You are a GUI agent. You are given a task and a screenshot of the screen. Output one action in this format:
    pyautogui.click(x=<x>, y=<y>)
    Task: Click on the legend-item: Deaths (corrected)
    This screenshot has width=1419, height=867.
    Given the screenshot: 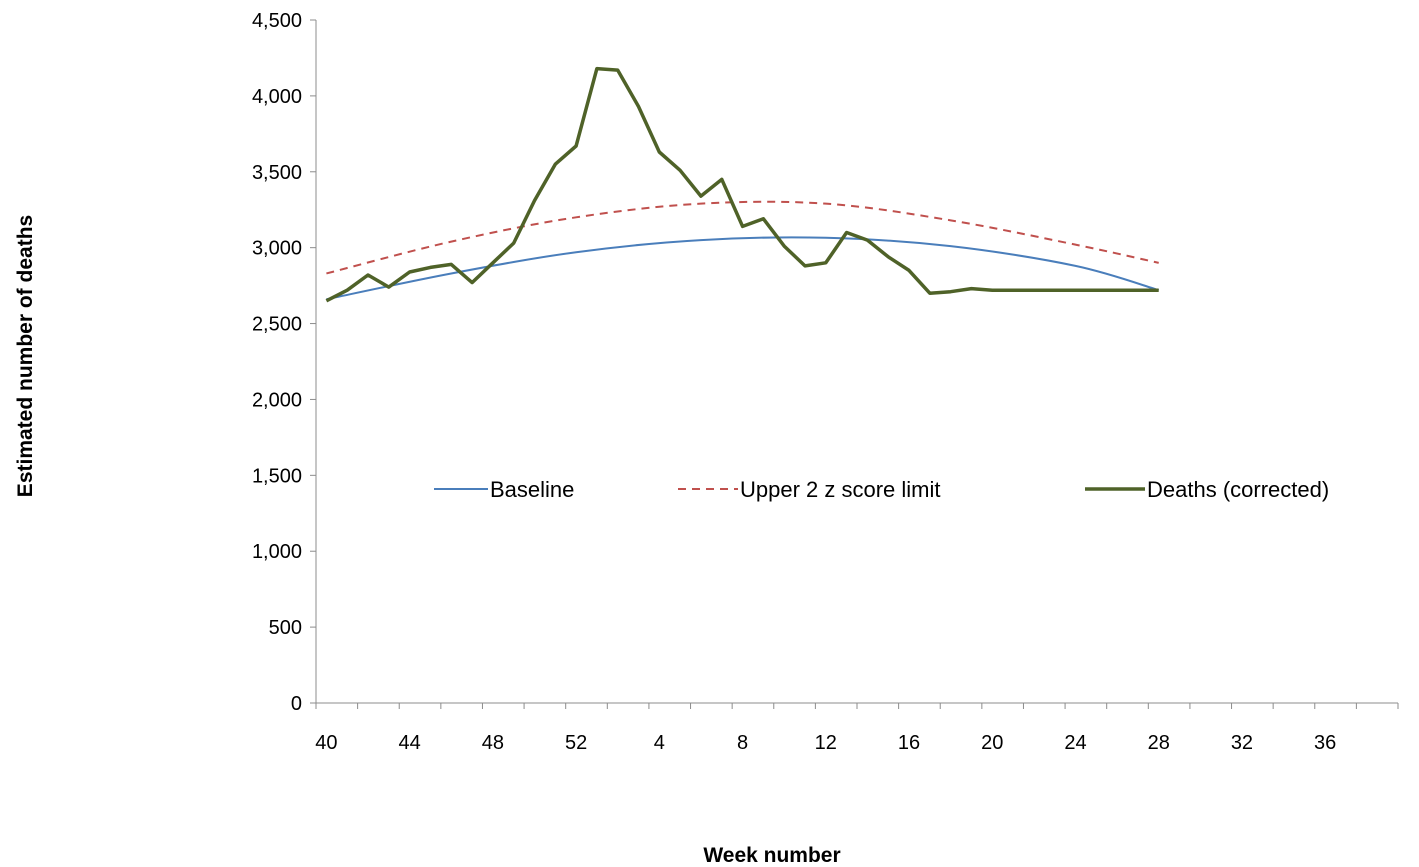 What is the action you would take?
    pyautogui.click(x=1207, y=489)
    